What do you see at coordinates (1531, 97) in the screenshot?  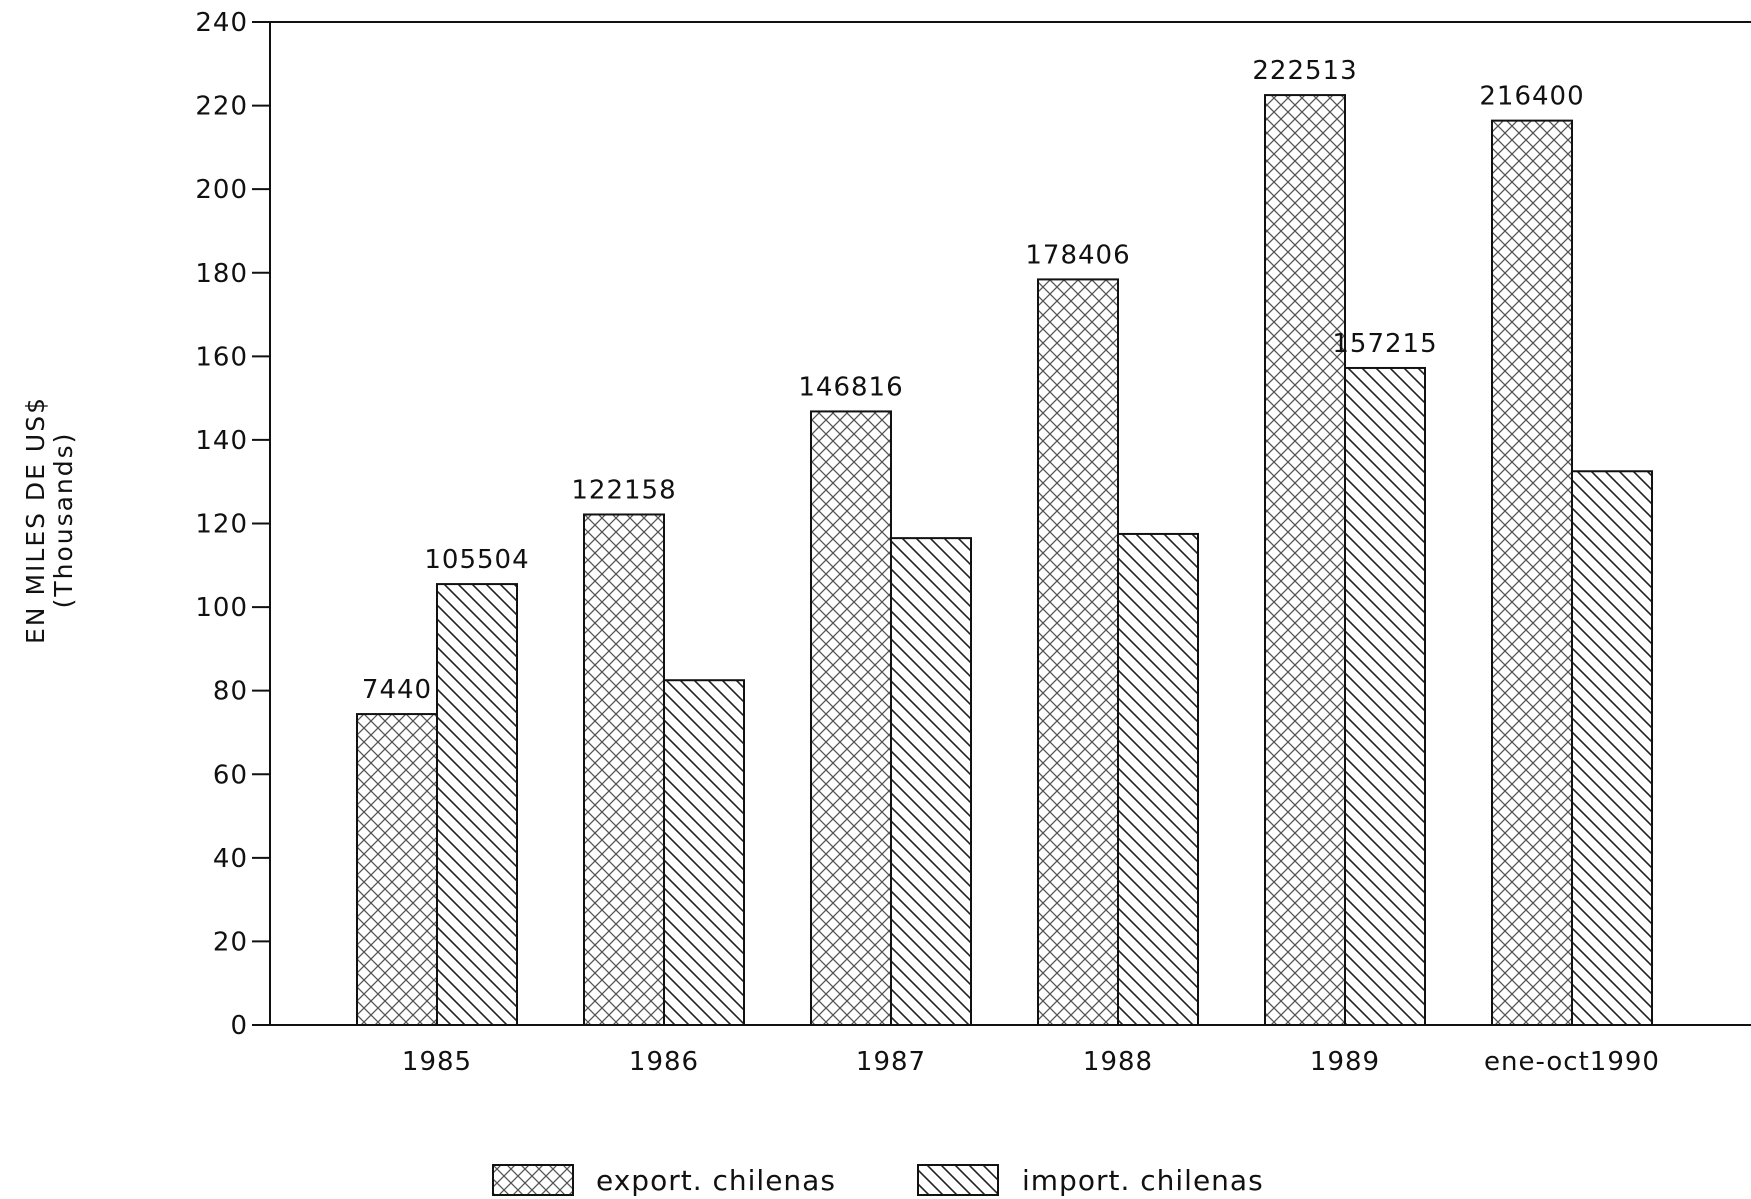 I see `data-label-export: 216400` at bounding box center [1531, 97].